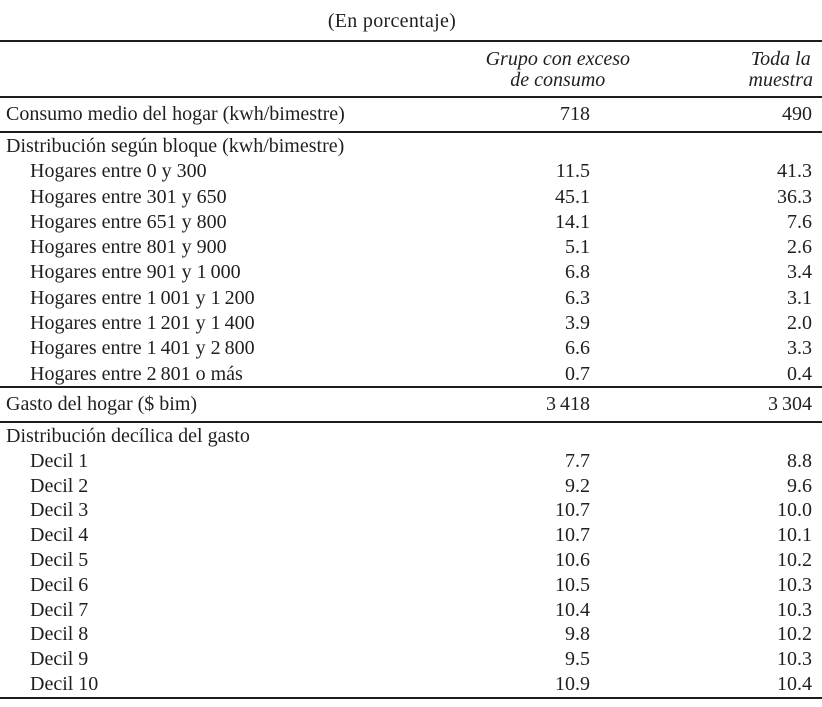 This screenshot has height=707, width=822. Describe the element at coordinates (577, 460) in the screenshot. I see `value-excess: 7.7` at that location.